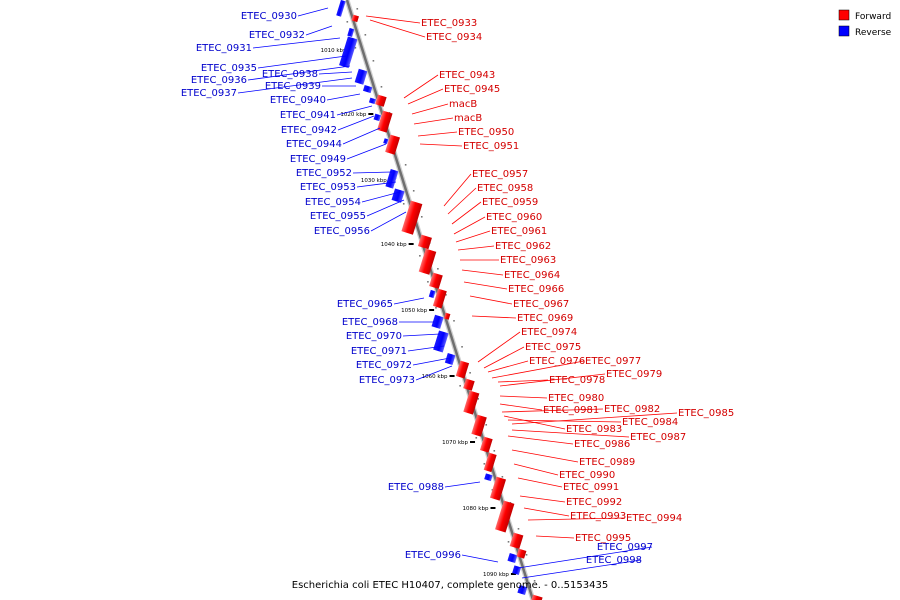 The height and width of the screenshot is (600, 900). I want to click on reverse-gene-label: ETEC_0965, so click(365, 304).